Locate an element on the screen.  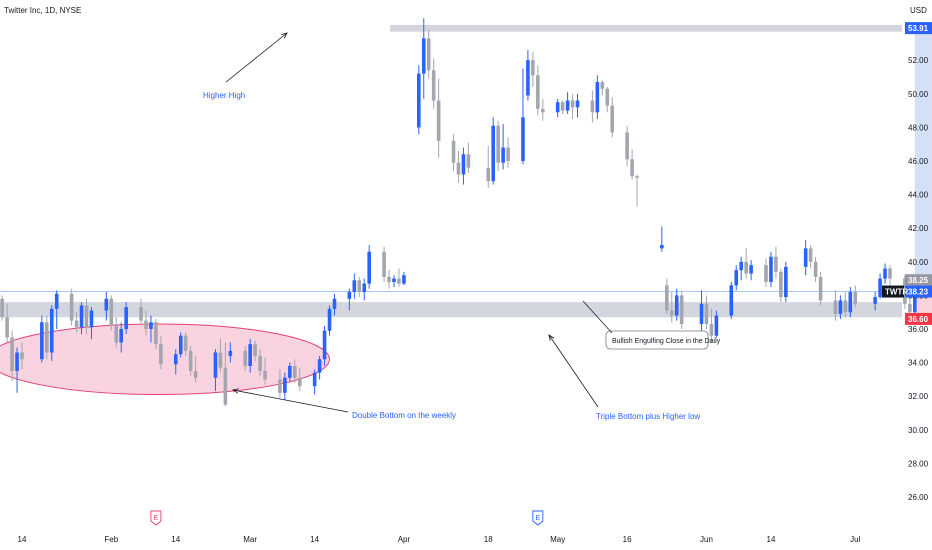
target-zone is located at coordinates (923, 160).